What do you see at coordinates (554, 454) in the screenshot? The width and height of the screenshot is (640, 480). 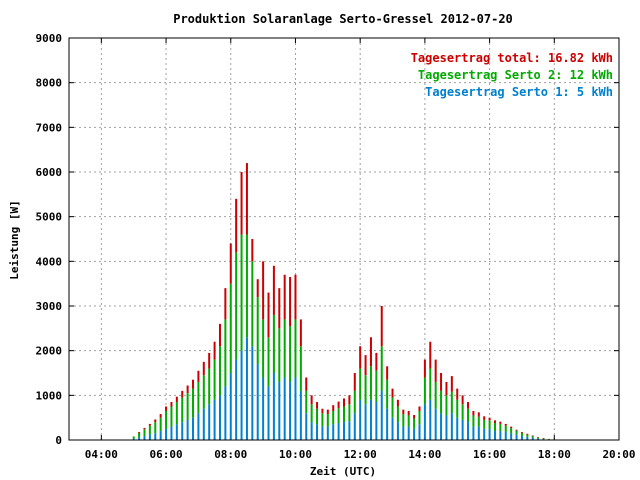 I see `x-tick-label: 18:00` at bounding box center [554, 454].